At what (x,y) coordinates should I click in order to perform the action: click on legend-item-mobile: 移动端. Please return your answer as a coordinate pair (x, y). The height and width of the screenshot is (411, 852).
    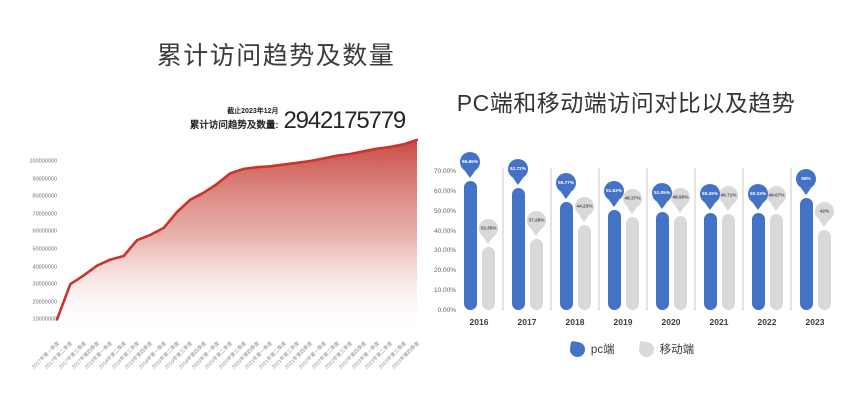
    Looking at the image, I should click on (666, 349).